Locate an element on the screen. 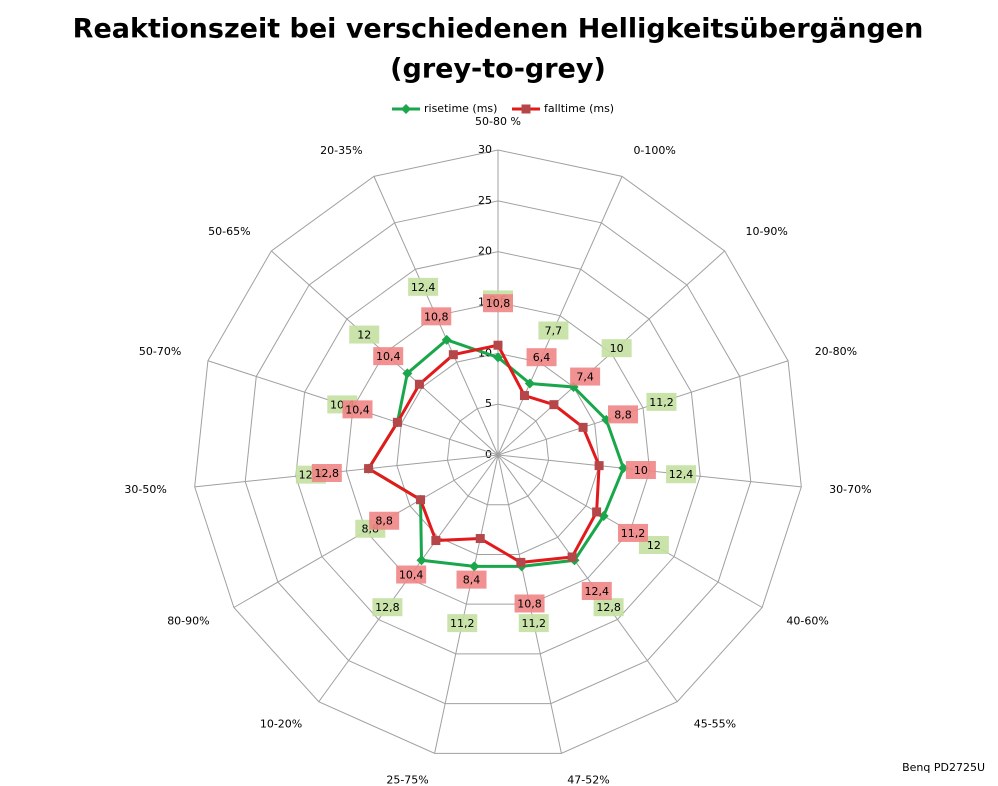 The image size is (998, 786). value-label: 7,4 is located at coordinates (585, 377).